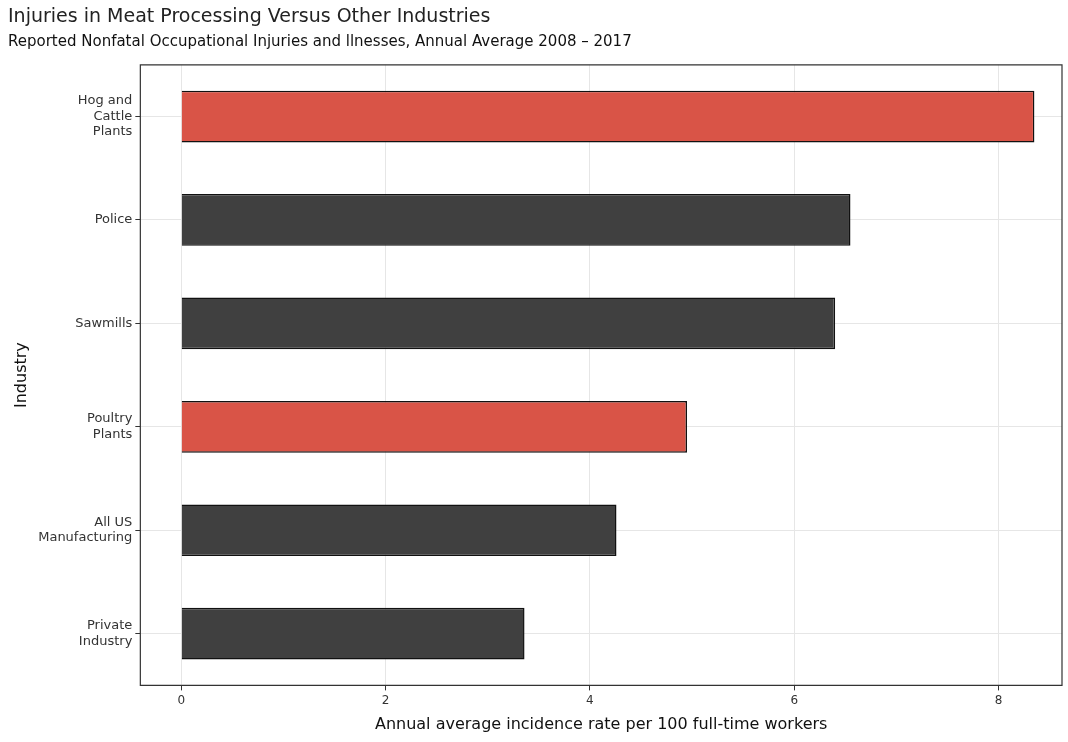 The width and height of the screenshot is (1068, 742). Describe the element at coordinates (181, 699) in the screenshot. I see `x-tick-label: 0` at that location.